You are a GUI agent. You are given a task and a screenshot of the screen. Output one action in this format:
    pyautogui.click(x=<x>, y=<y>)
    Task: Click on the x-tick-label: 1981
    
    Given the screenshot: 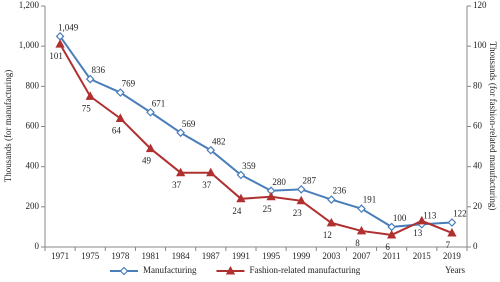 What is the action you would take?
    pyautogui.click(x=151, y=256)
    